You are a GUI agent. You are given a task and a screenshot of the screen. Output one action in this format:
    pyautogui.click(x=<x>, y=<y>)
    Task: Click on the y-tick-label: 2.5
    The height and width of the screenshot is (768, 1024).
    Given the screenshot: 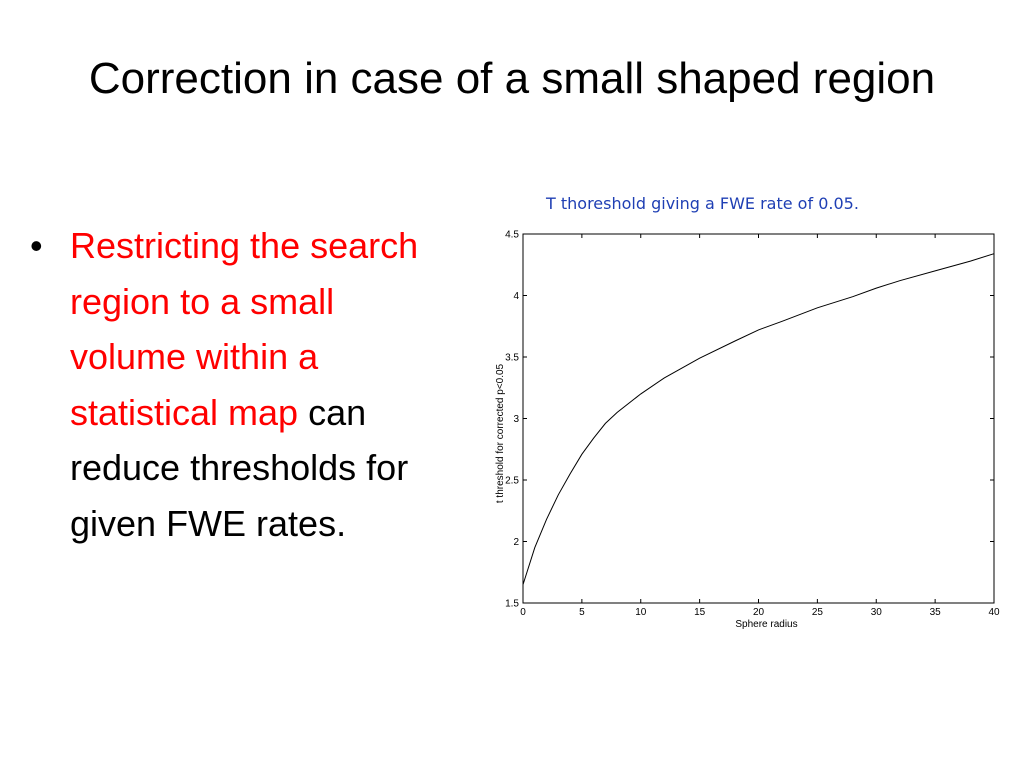 What is the action you would take?
    pyautogui.click(x=512, y=481)
    